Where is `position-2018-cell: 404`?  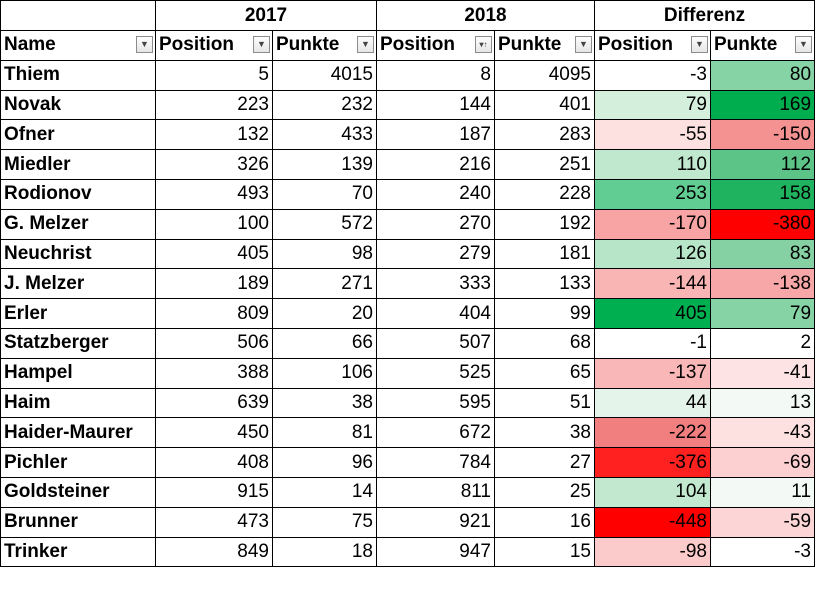 position-2018-cell: 404 is located at coordinates (435, 313).